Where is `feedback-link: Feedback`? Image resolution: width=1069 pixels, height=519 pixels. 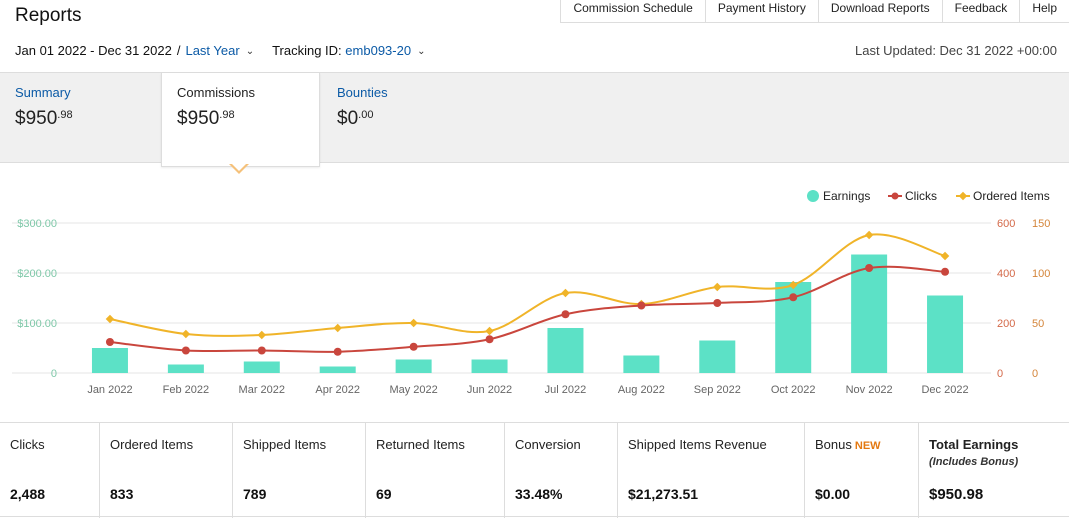
feedback-link: Feedback is located at coordinates (980, 11).